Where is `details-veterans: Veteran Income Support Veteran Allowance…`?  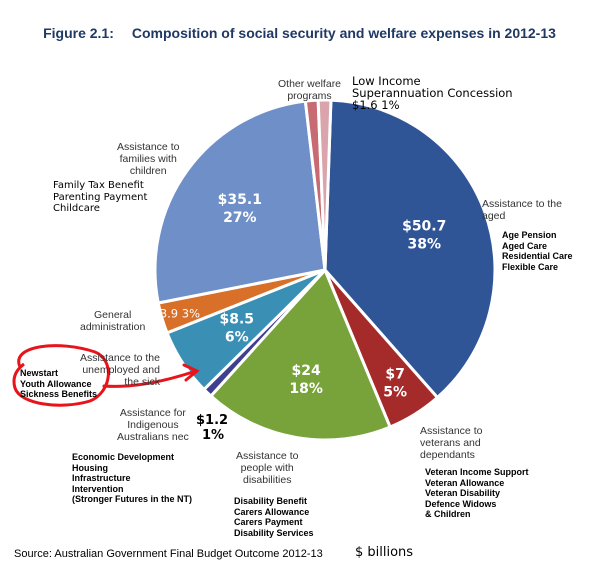
details-veterans: Veteran Income Support Veteran Allowance… is located at coordinates (477, 493).